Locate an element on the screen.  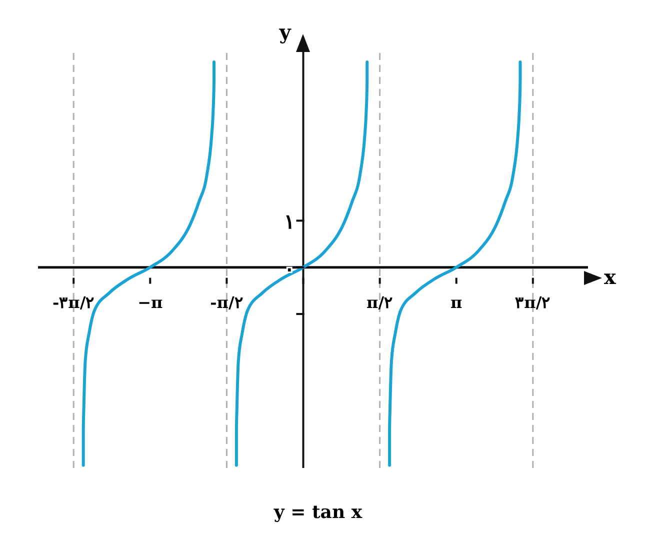
x-tick-label: π/۲ is located at coordinates (380, 302).